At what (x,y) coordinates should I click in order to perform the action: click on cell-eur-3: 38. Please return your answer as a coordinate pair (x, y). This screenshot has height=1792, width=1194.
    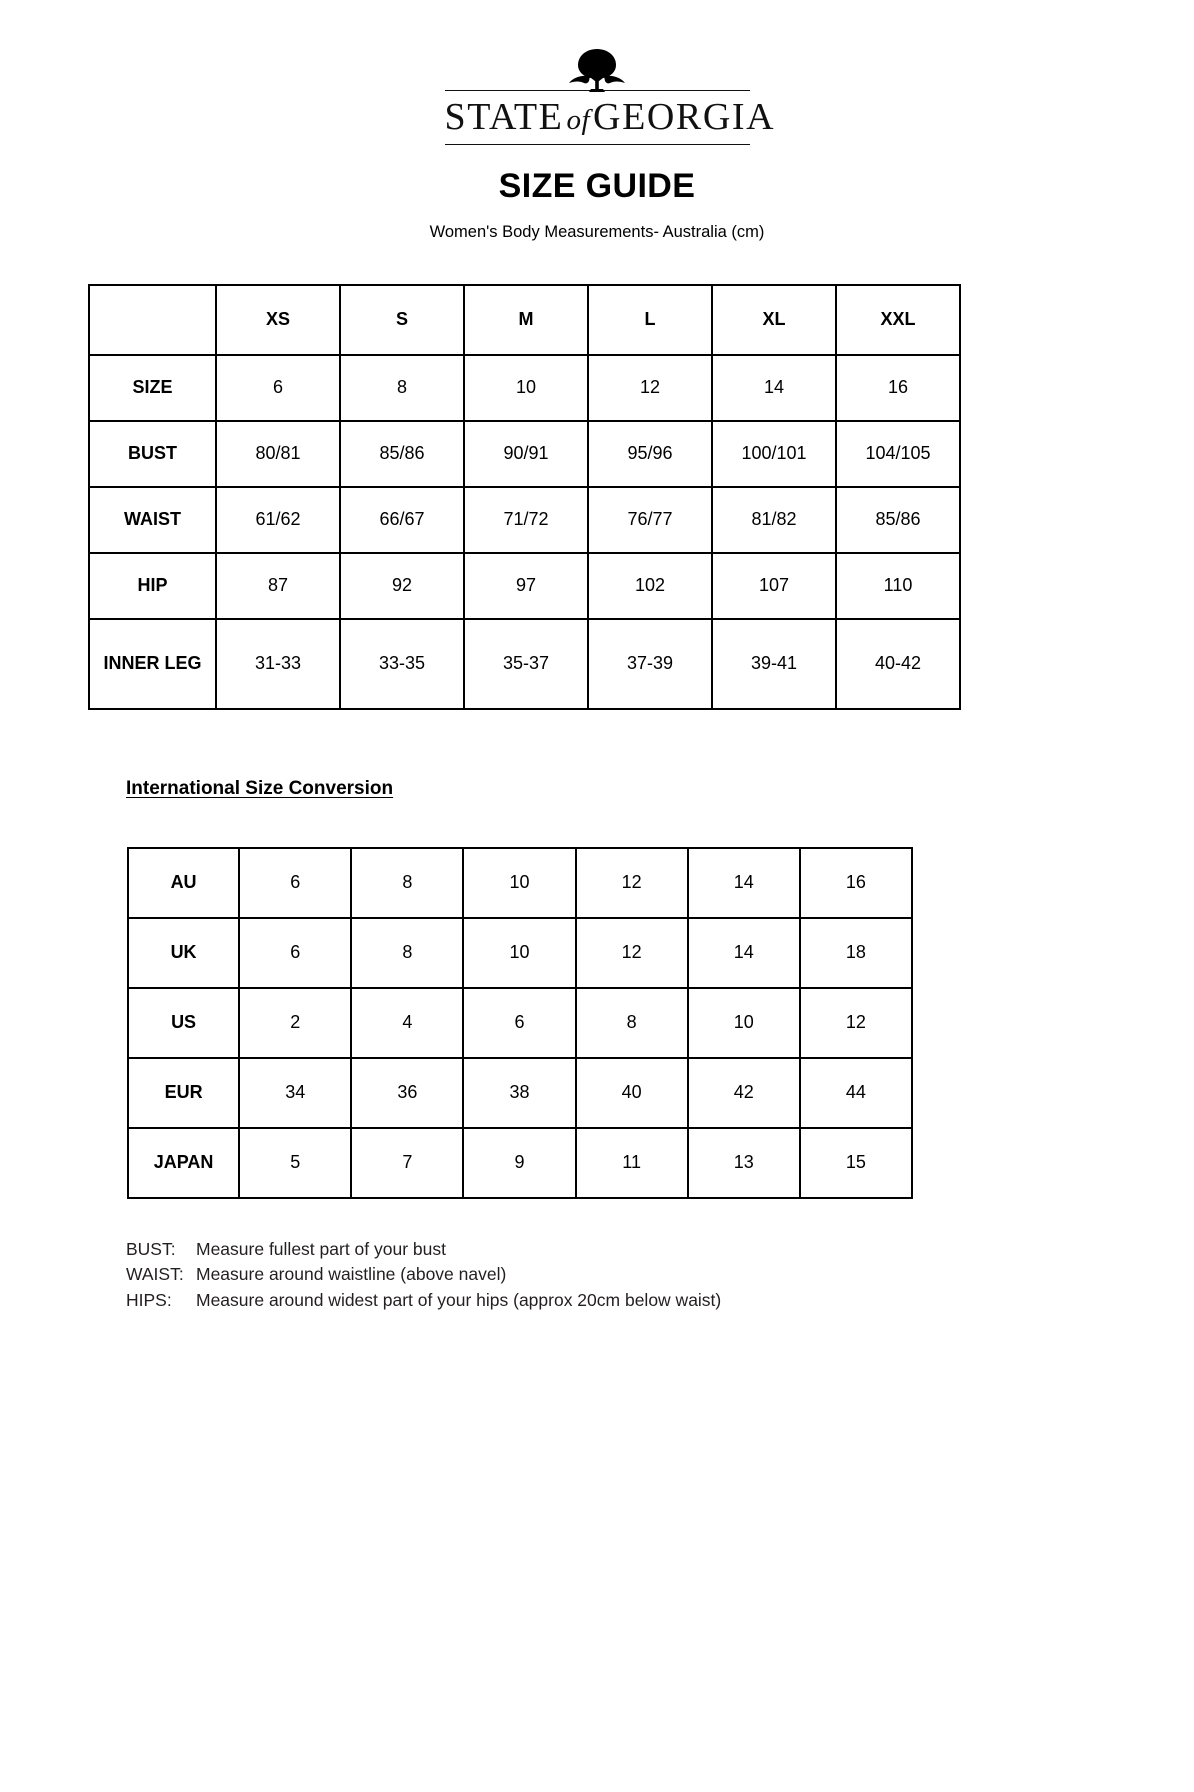
    Looking at the image, I should click on (519, 1092).